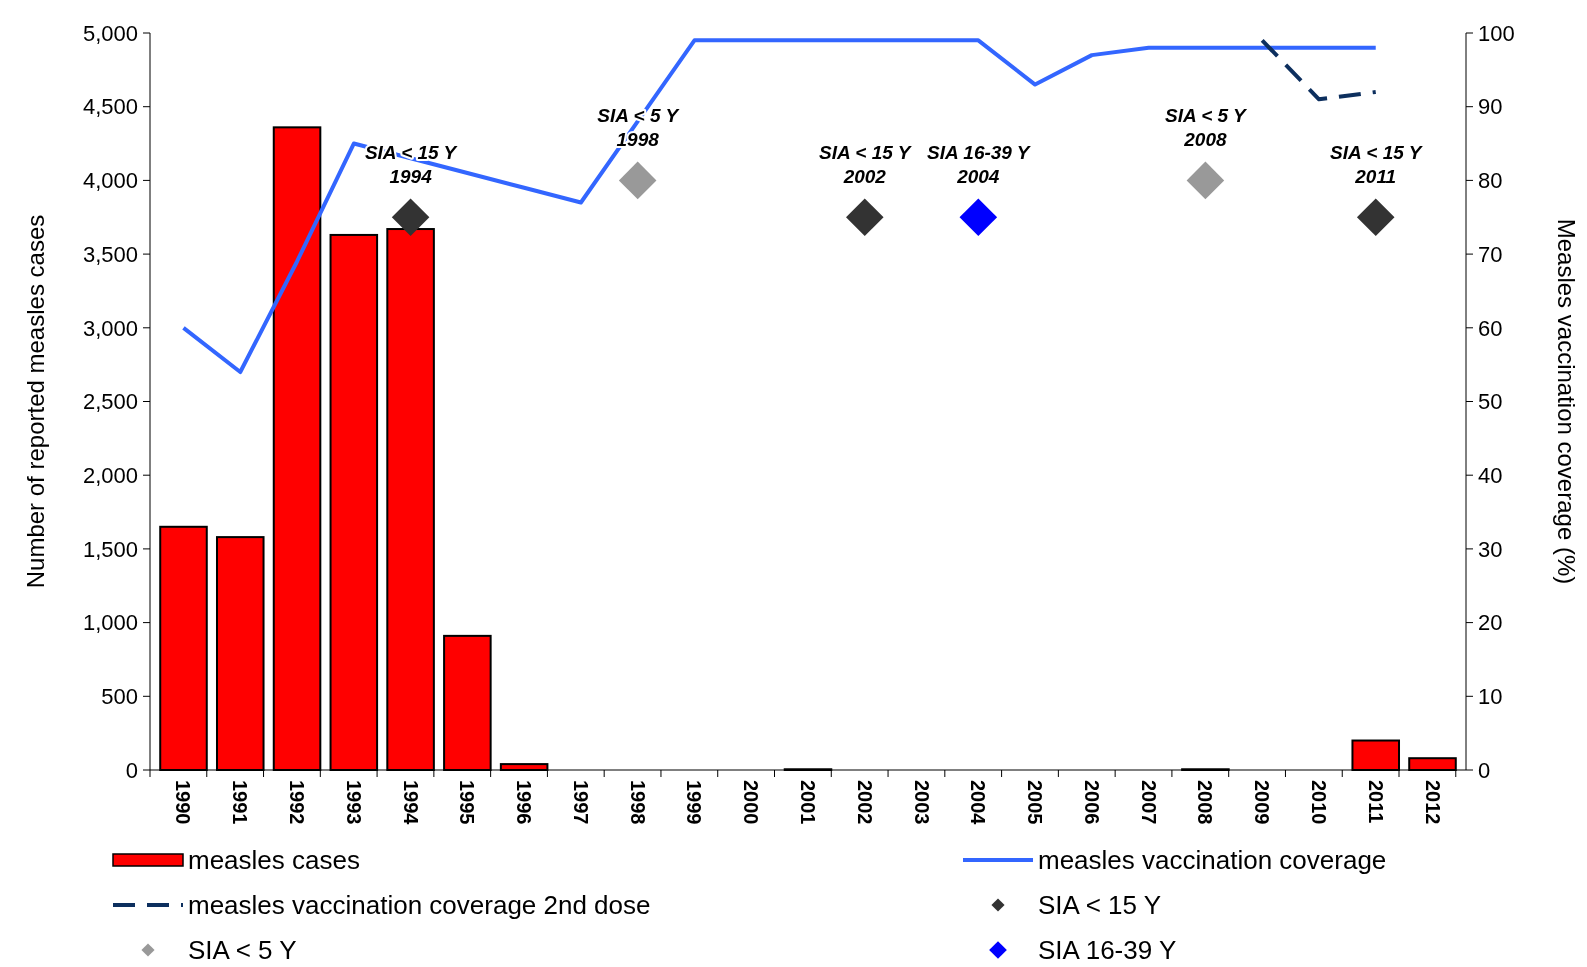 The image size is (1587, 967). What do you see at coordinates (1496, 33) in the screenshot?
I see `y2-tick-label: 100` at bounding box center [1496, 33].